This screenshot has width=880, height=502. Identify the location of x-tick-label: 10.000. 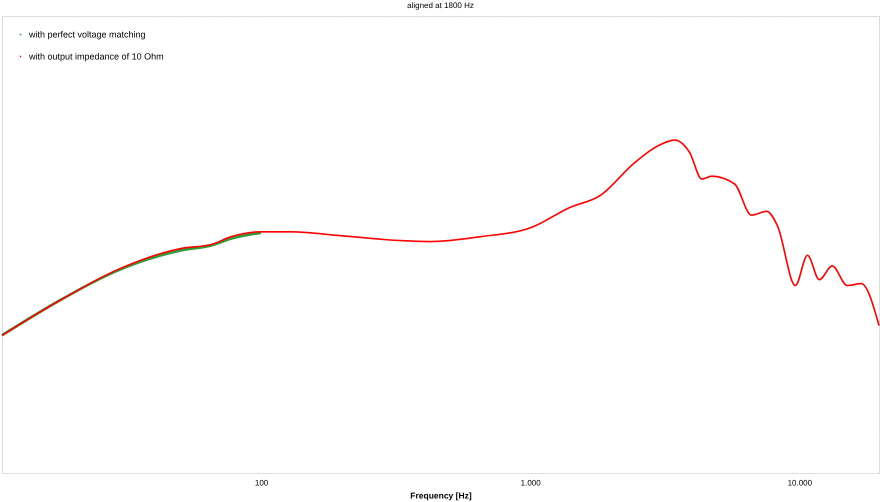
(800, 483).